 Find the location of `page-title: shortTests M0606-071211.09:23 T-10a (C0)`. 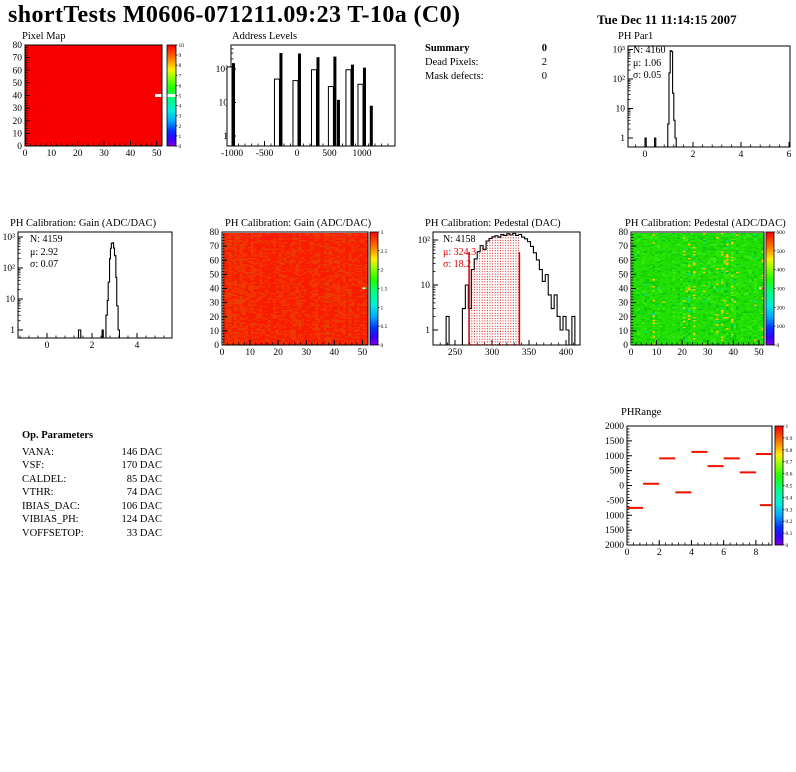

page-title: shortTests M0606-071211.09:23 T-10a (C0) is located at coordinates (234, 15).